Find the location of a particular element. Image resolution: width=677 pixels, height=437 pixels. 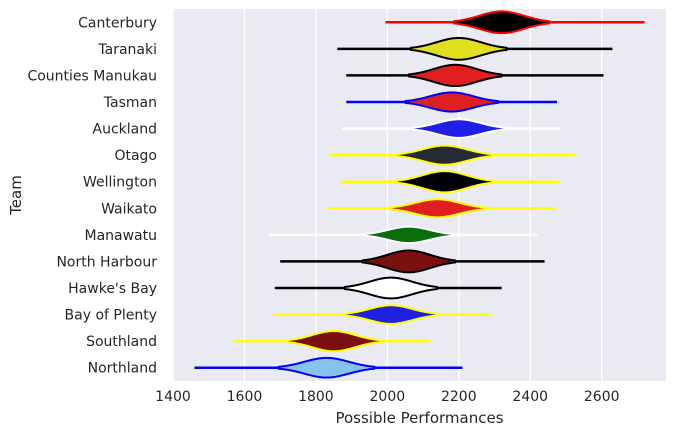

y-tick-label: Counties Manukau is located at coordinates (92, 76).